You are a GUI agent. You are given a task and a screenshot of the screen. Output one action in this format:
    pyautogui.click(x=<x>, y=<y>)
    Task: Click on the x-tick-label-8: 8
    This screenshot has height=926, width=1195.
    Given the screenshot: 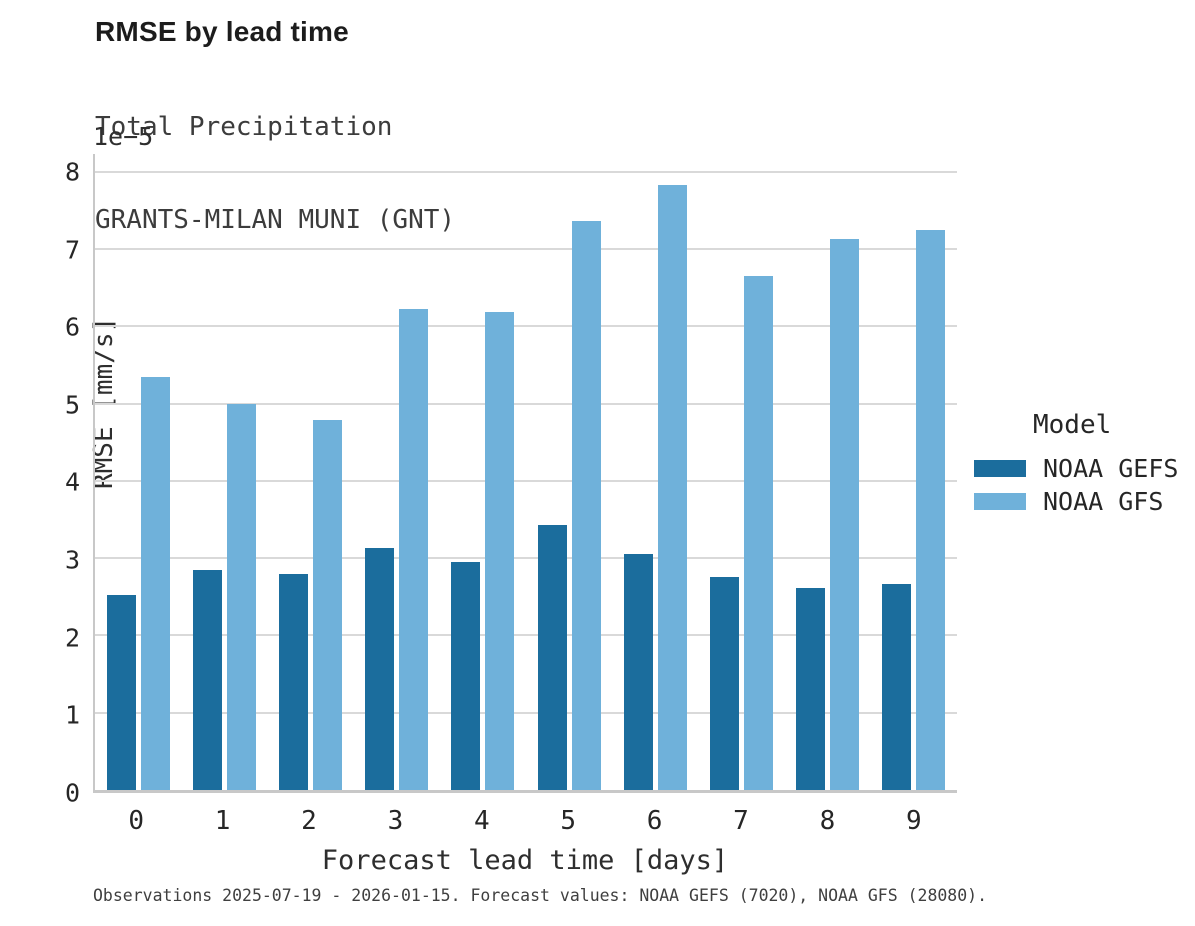 What is the action you would take?
    pyautogui.click(x=827, y=821)
    